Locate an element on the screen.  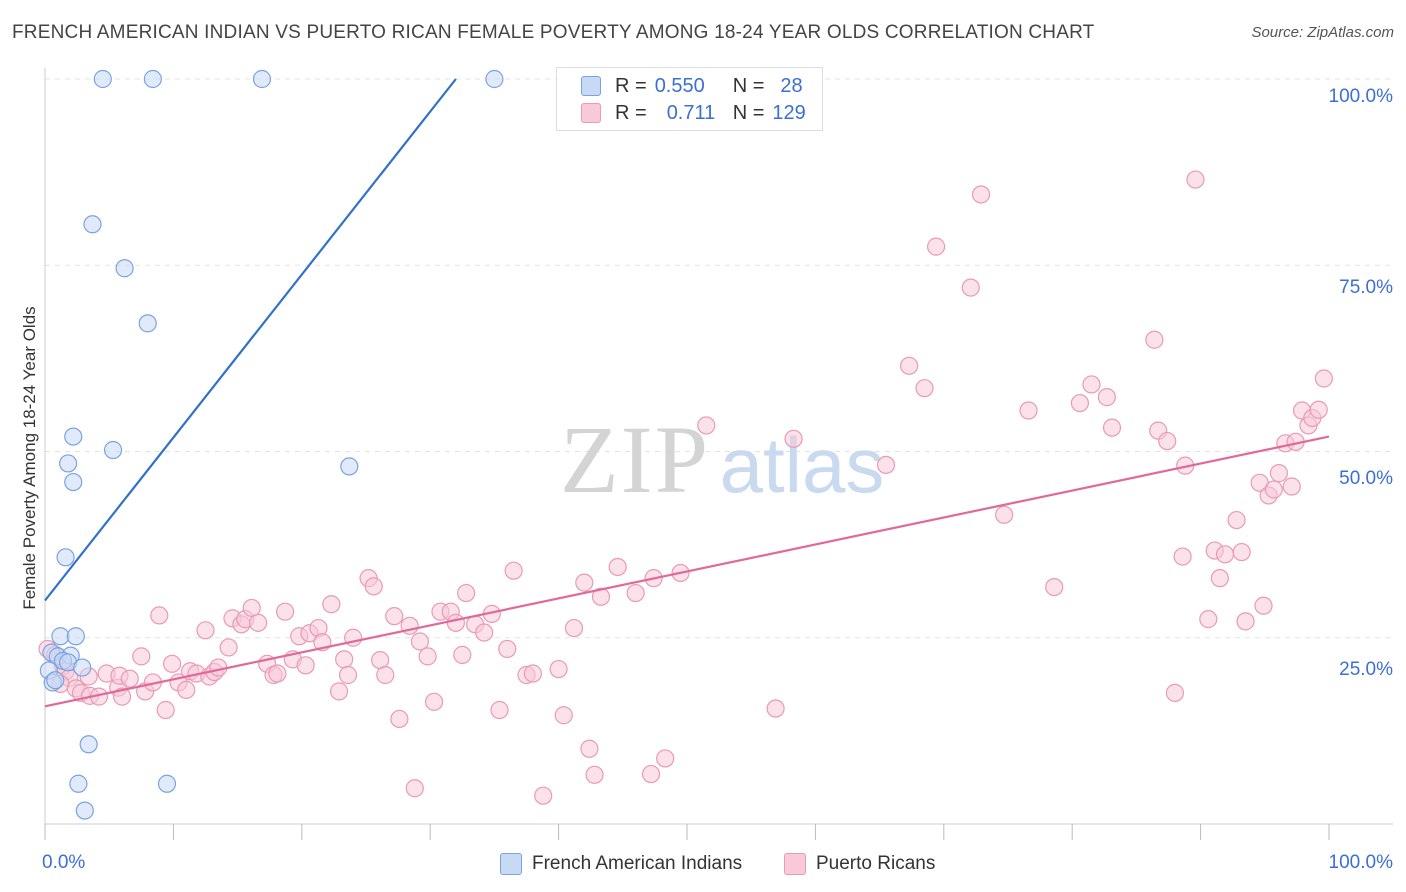
r-value: 0.550 is located at coordinates (679, 85).